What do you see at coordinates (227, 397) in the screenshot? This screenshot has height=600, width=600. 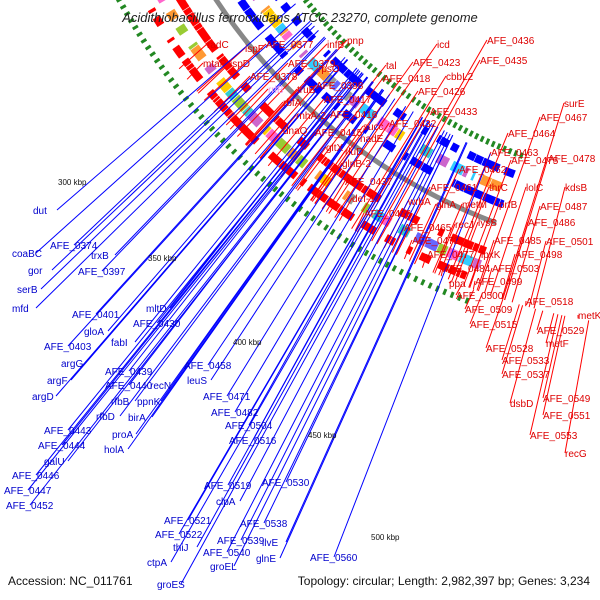 I see `gene-label: AFE_0471` at bounding box center [227, 397].